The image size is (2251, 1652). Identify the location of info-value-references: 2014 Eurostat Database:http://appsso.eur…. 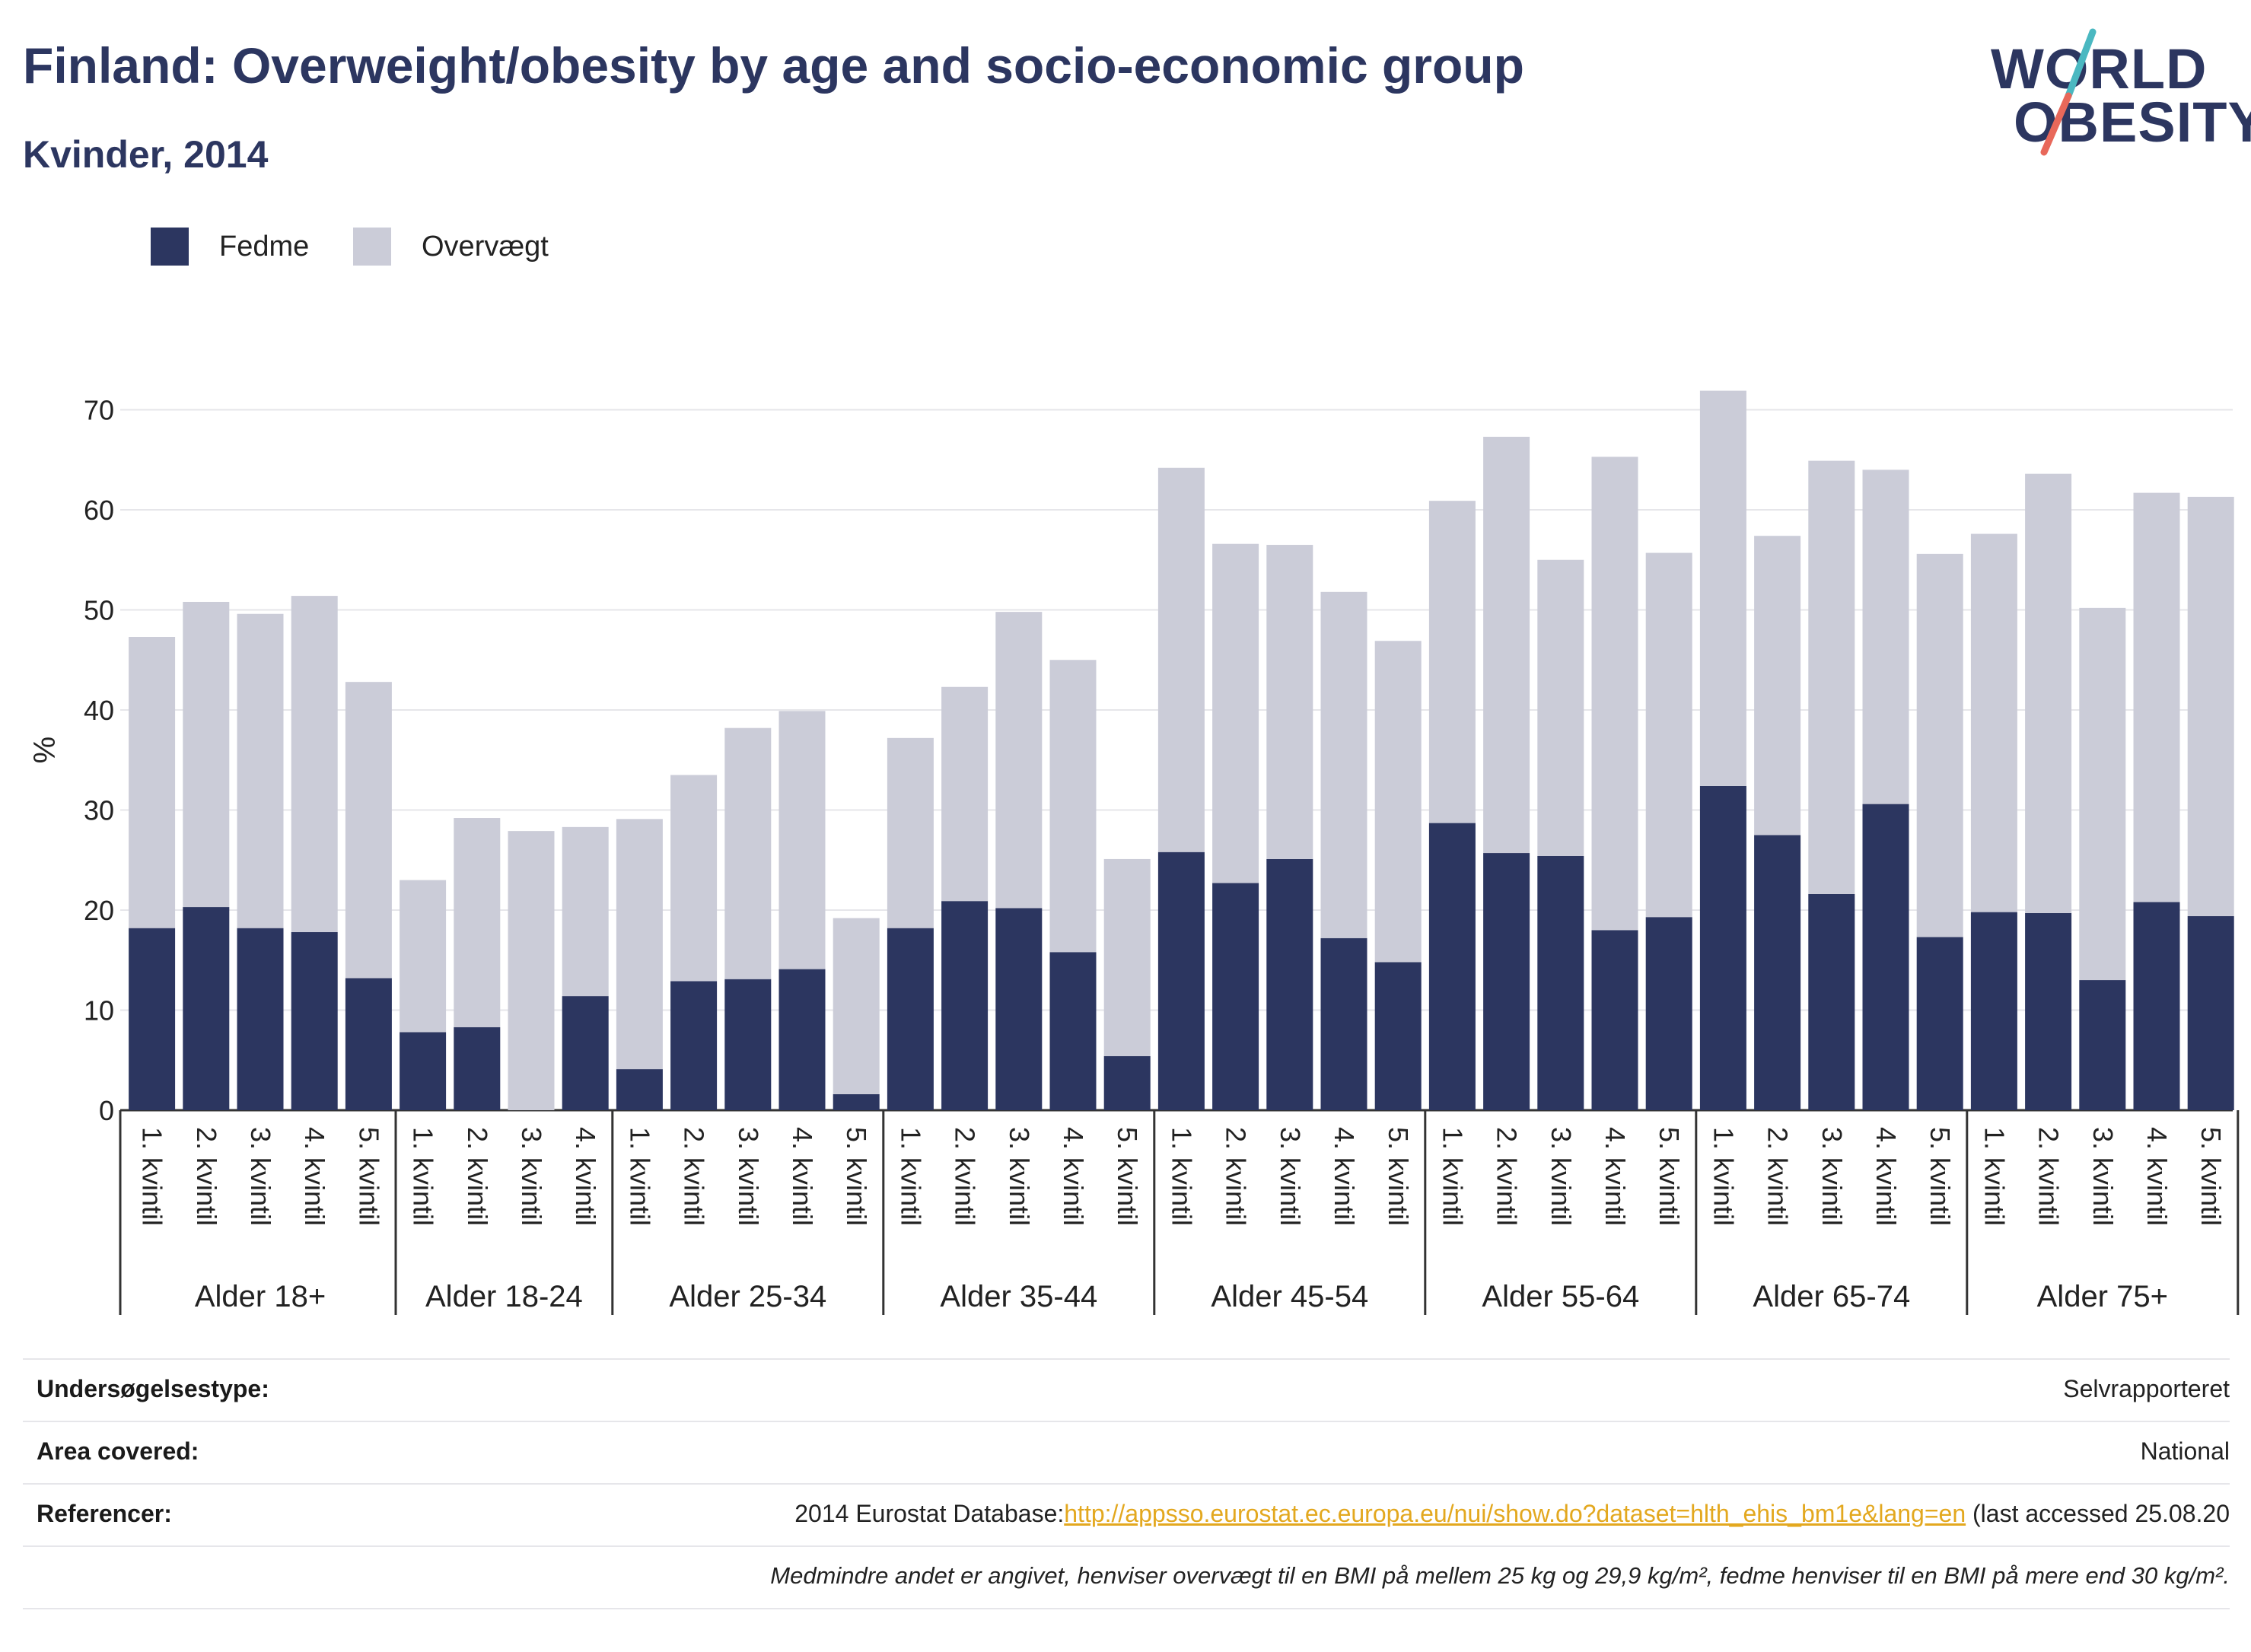
(1512, 1514).